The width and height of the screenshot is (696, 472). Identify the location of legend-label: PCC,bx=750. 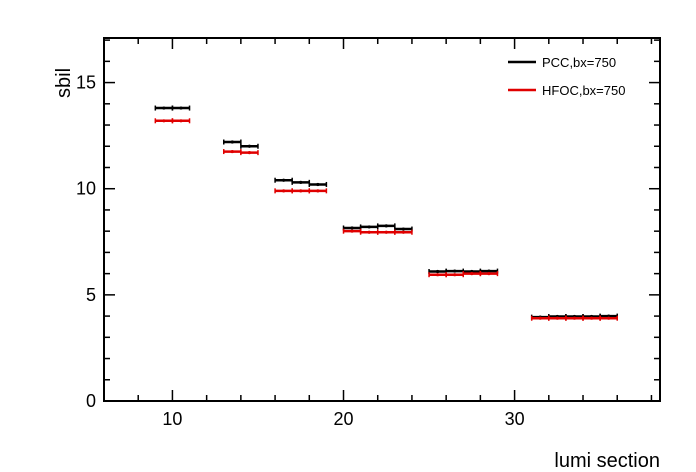
(579, 62).